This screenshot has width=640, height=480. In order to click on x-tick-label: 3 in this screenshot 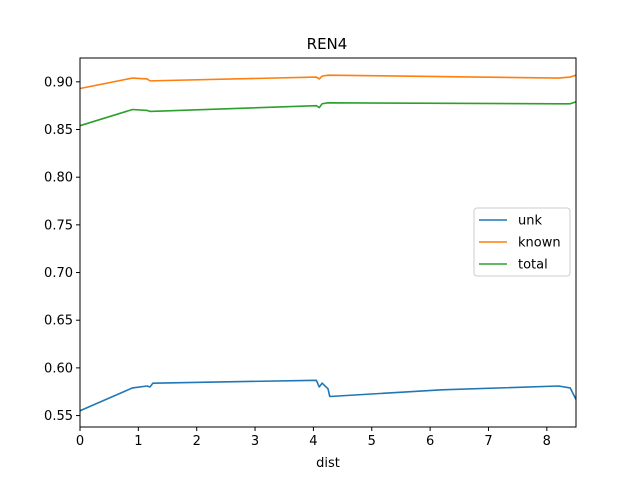, I will do `click(255, 441)`.